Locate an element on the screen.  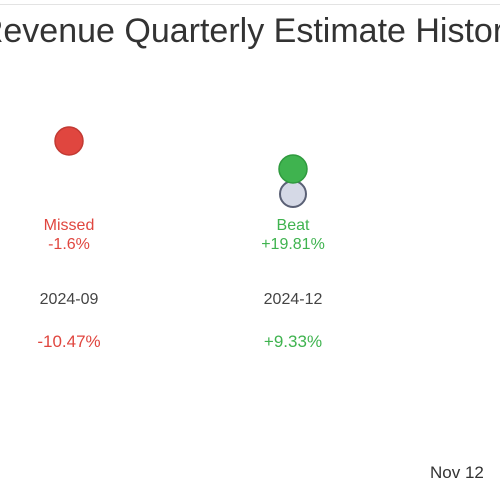
chart-title: Revenue Quarterly Estimate History is located at coordinates (250, 31).